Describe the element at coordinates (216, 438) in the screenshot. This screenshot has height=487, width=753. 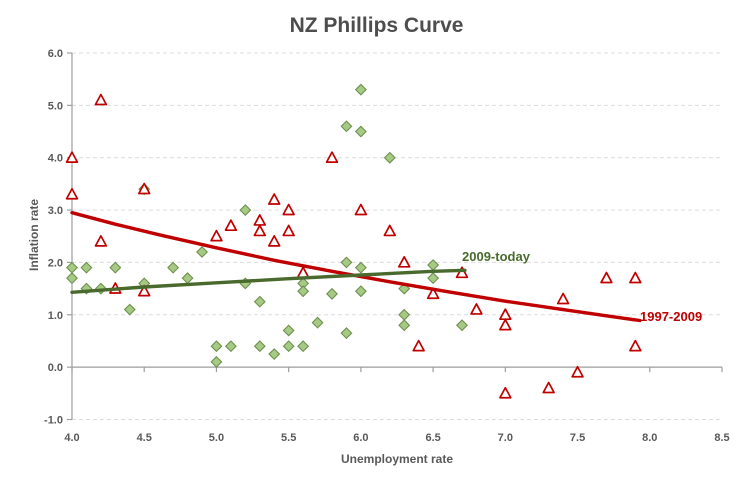
I see `x-tick-label: 5.0` at that location.